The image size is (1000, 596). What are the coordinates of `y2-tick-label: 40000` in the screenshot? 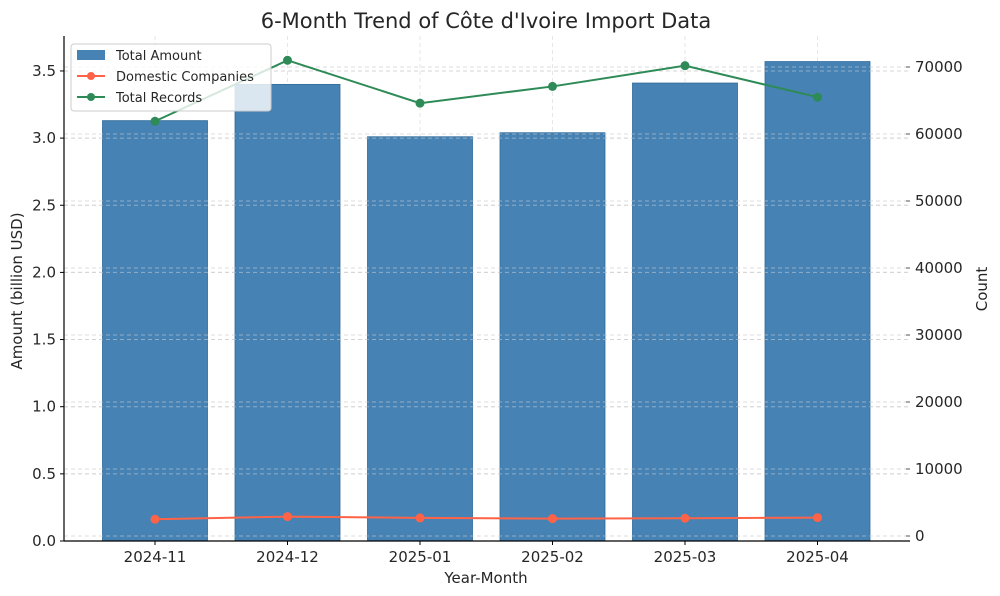 It's located at (939, 268).